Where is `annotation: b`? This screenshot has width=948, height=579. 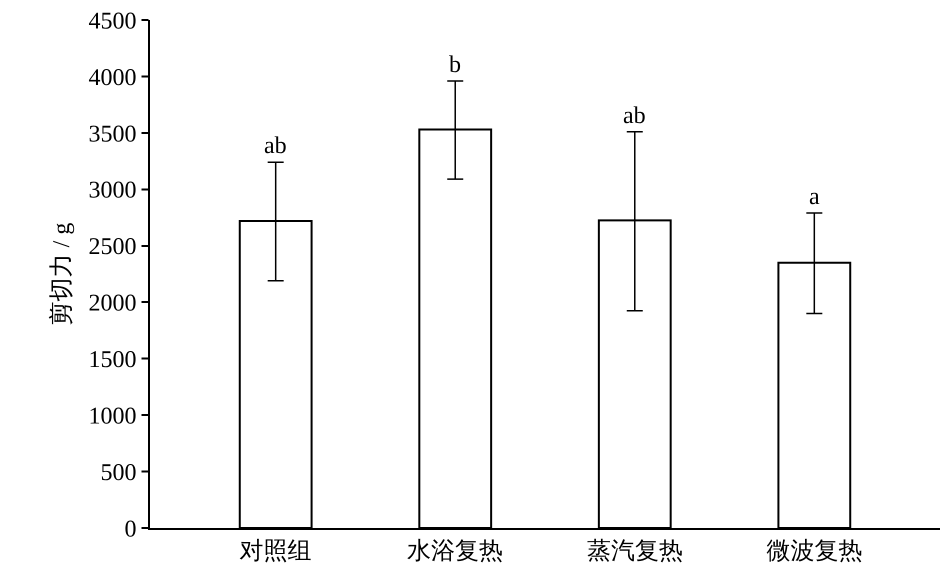
annotation: b is located at coordinates (455, 65).